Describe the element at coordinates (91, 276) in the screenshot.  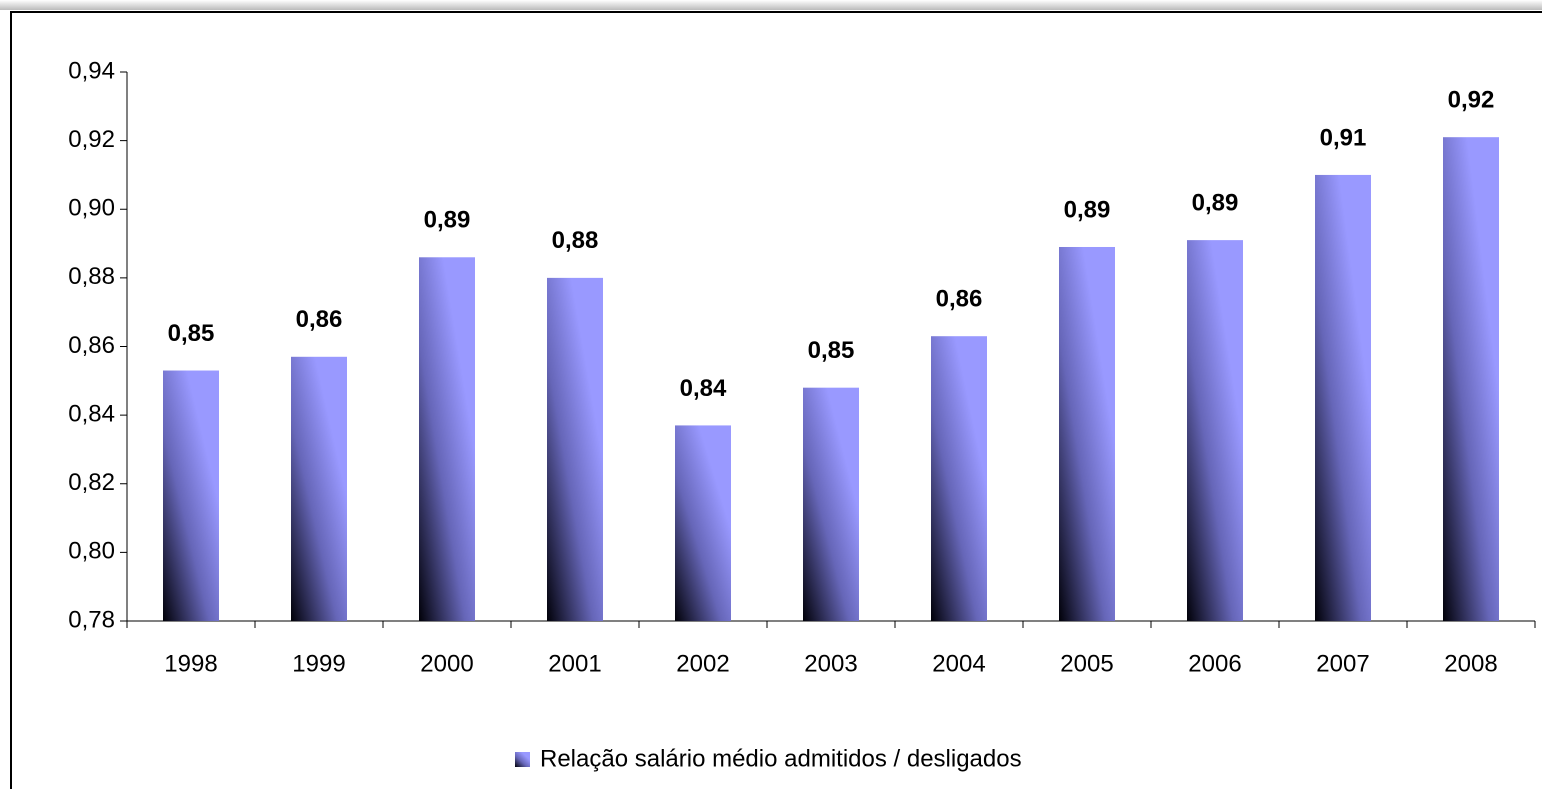
I see `y-tick-label: 0,88` at that location.